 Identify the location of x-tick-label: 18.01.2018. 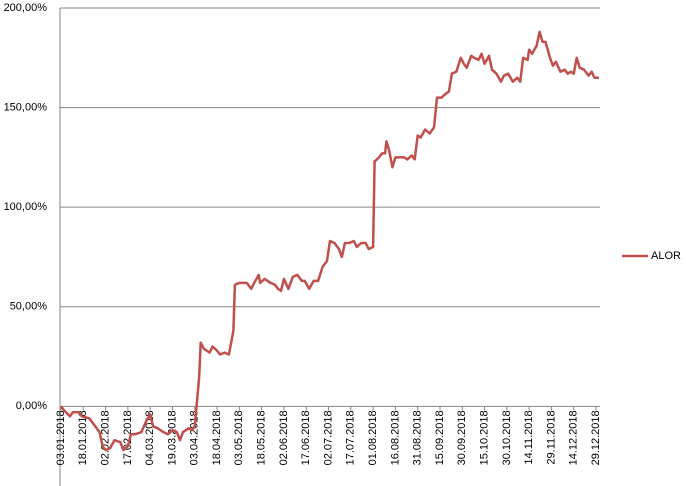
(83, 437).